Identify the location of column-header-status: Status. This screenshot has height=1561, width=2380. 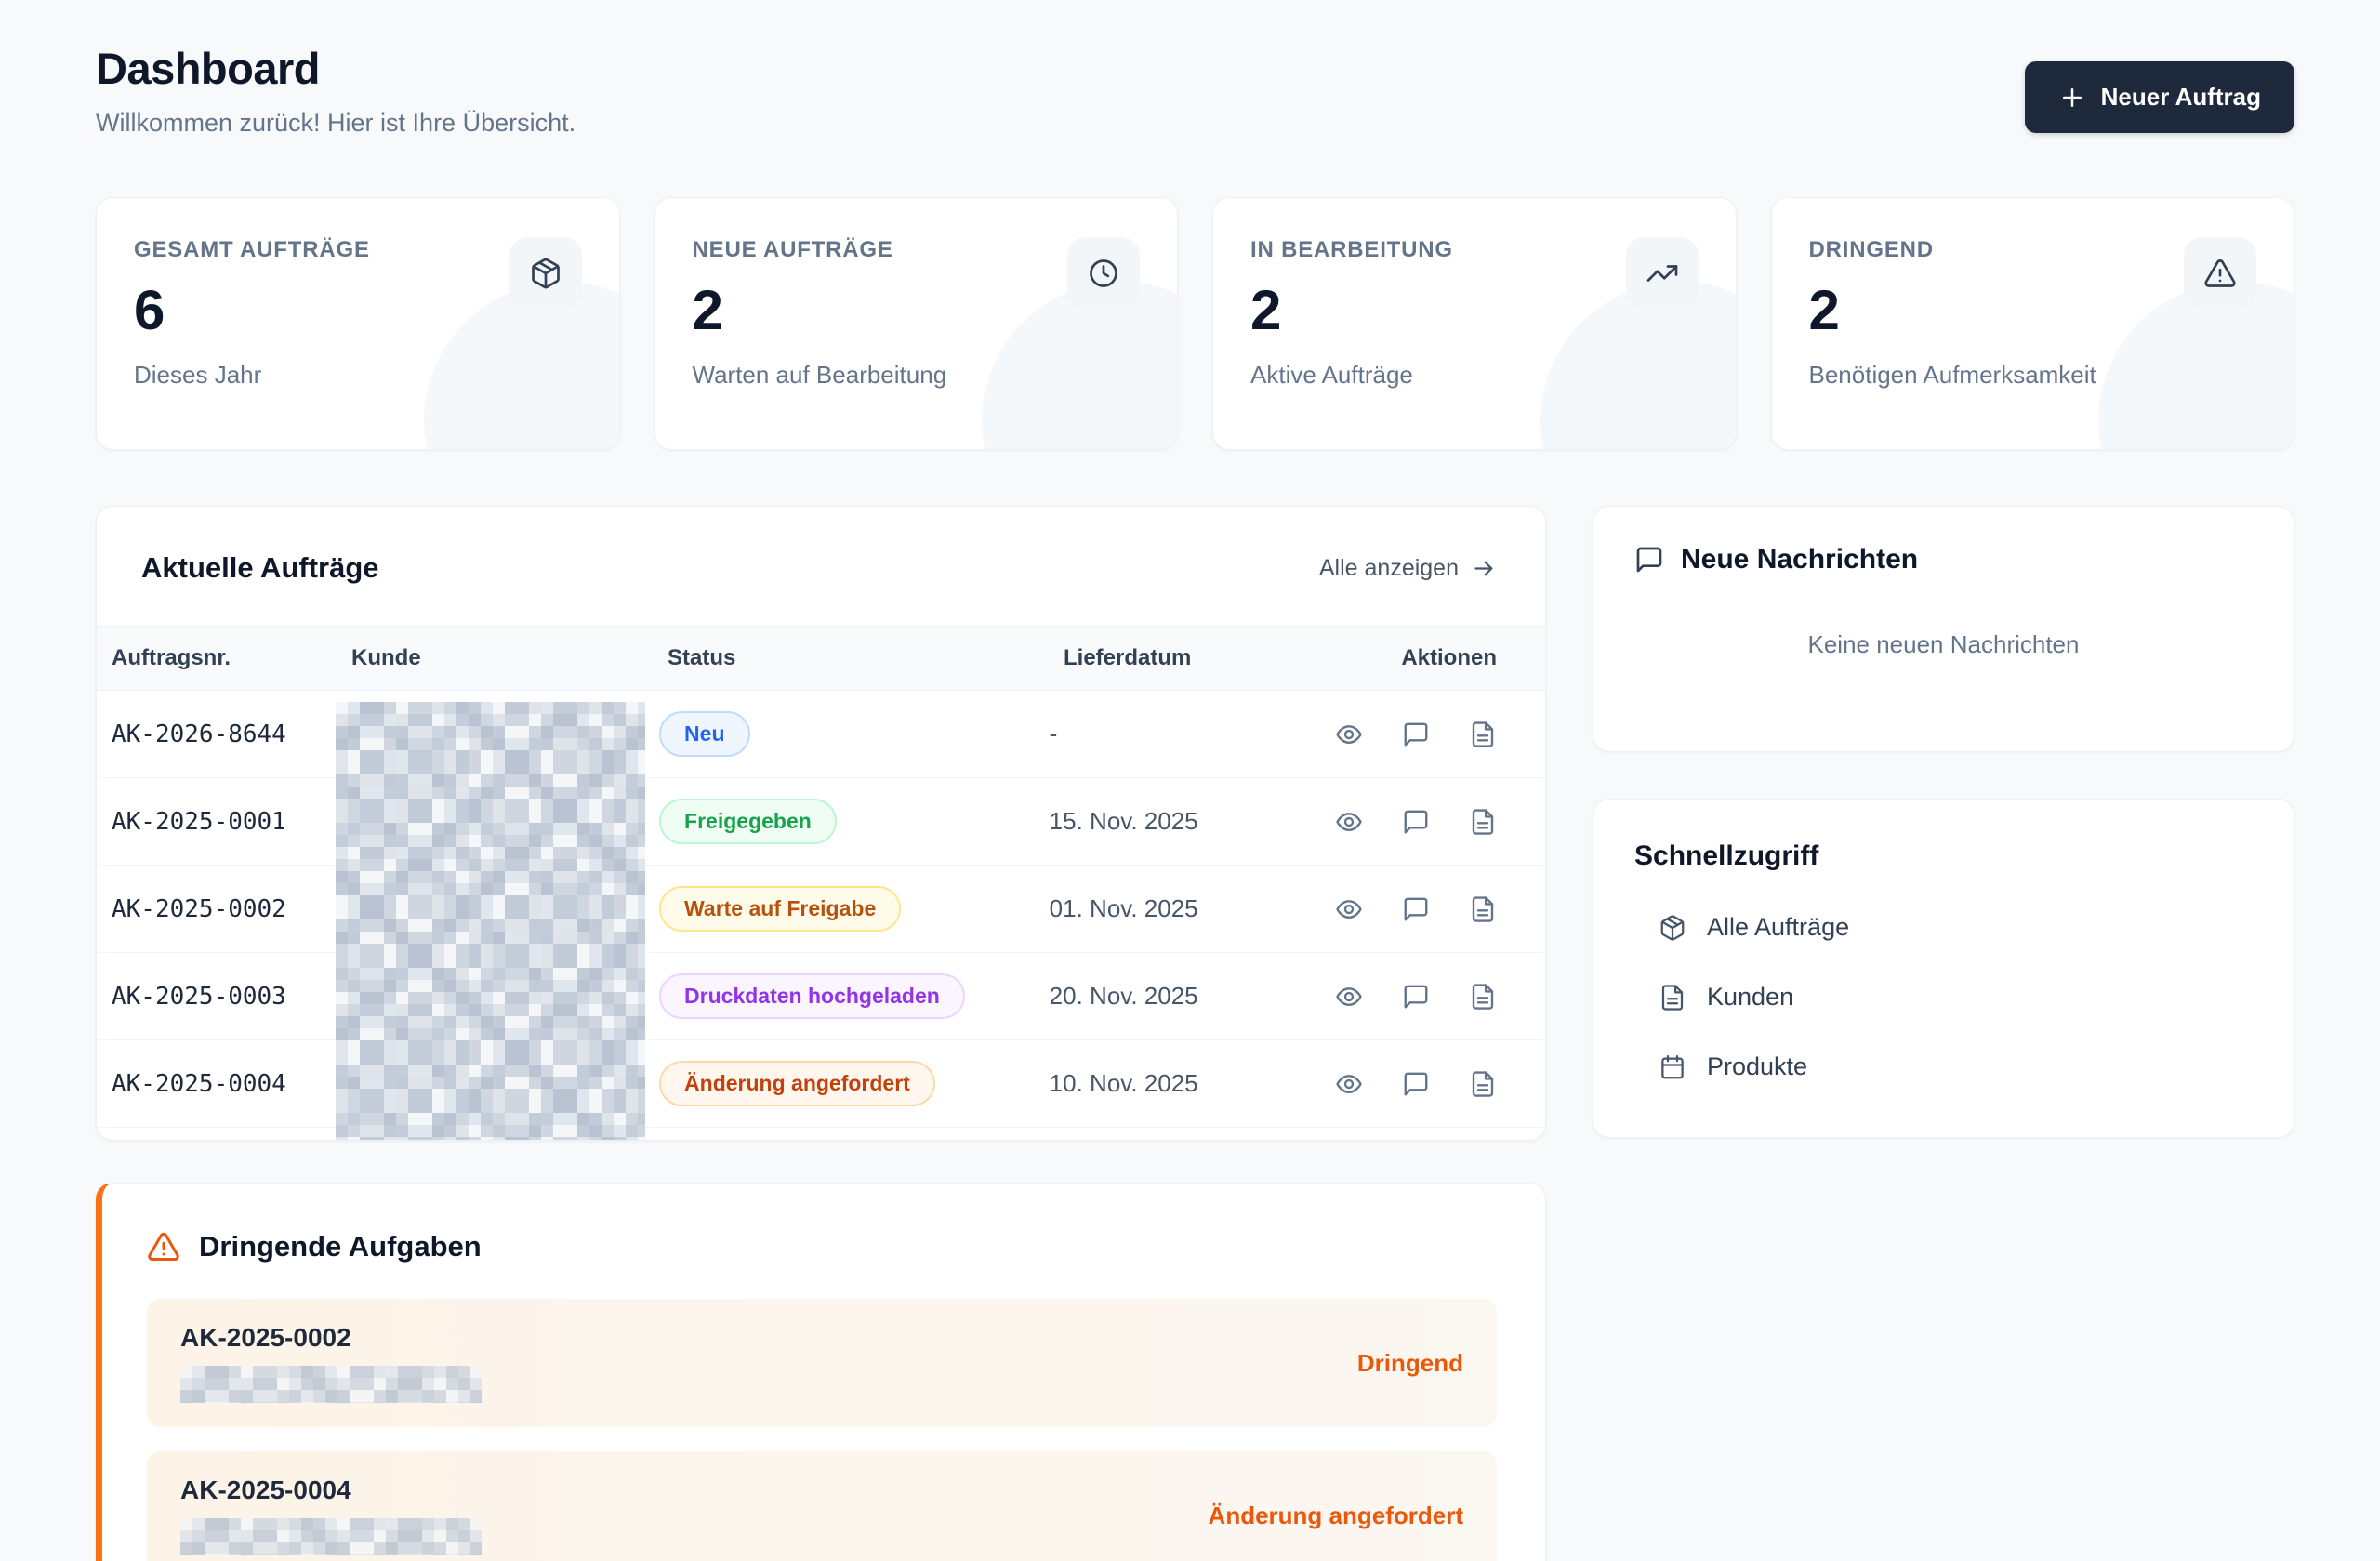
(702, 657).